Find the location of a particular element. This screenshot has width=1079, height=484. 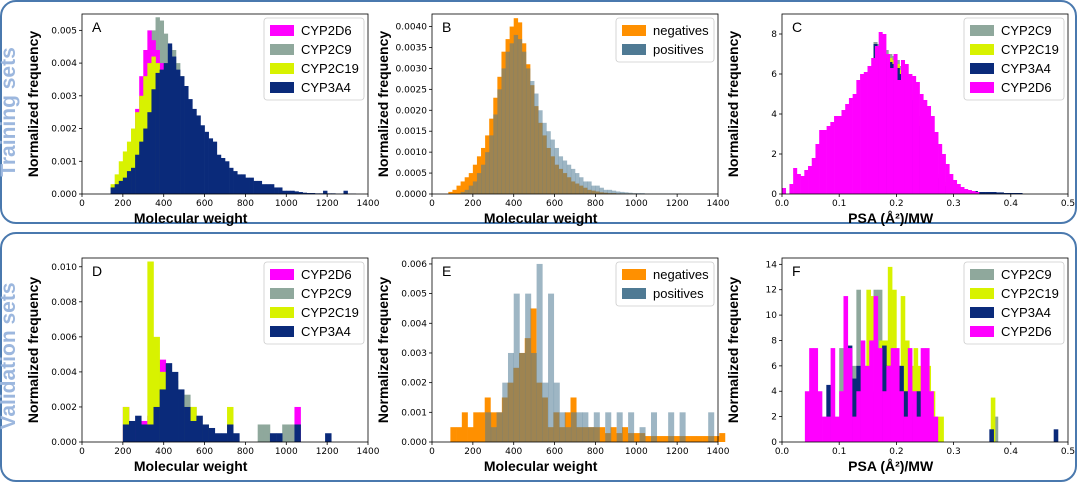

x-axis-title: Molecular weight is located at coordinates (191, 466).